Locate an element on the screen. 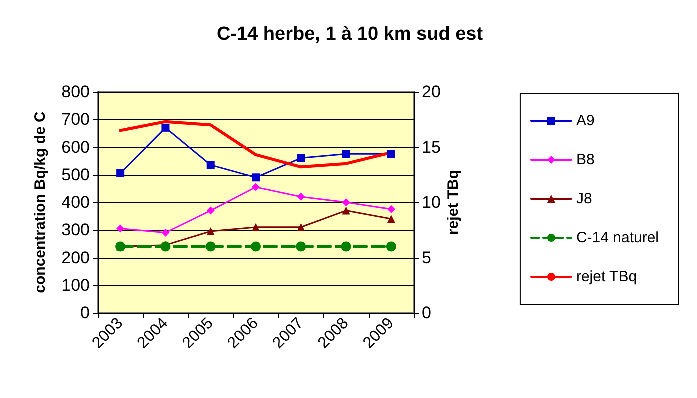 This screenshot has height=398, width=697. y2-tick-label: 15 is located at coordinates (431, 147).